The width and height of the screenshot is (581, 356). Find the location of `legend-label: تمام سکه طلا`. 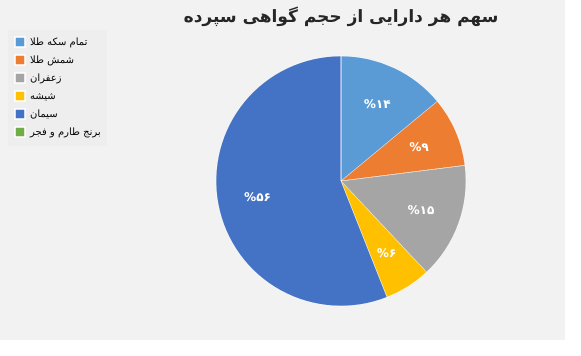

legend-label: تمام سکه طلا is located at coordinates (59, 42).